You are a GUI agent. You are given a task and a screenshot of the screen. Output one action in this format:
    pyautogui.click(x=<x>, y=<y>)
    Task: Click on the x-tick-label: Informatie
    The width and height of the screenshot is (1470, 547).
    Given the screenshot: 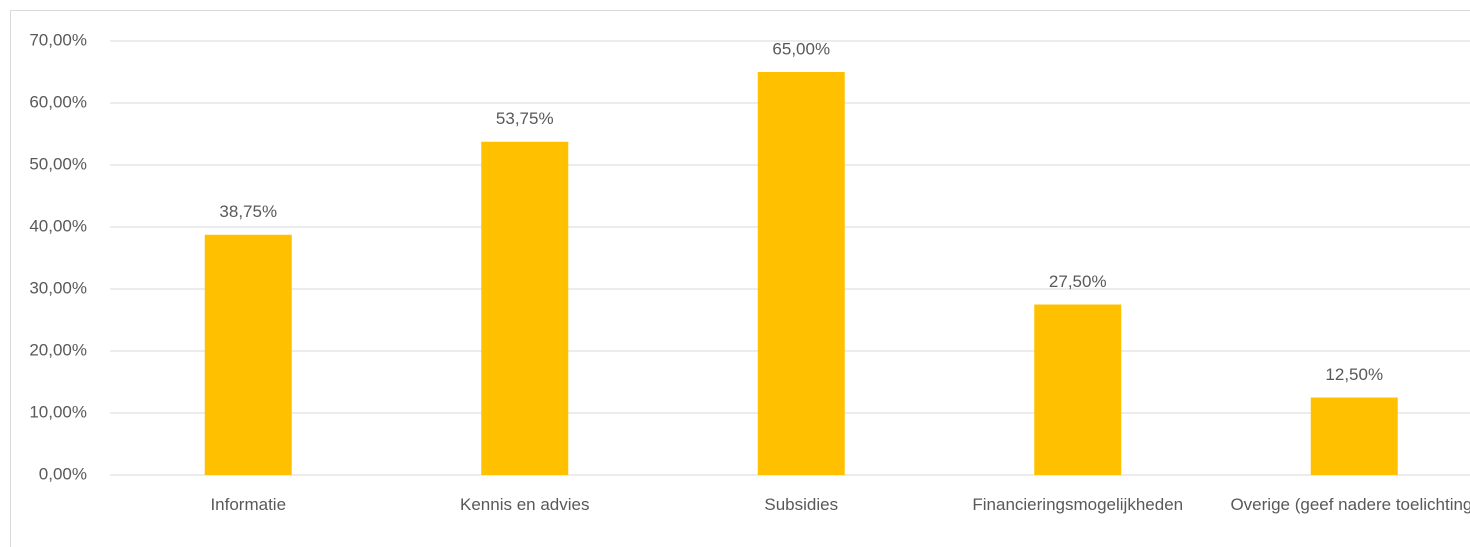 What is the action you would take?
    pyautogui.click(x=248, y=504)
    